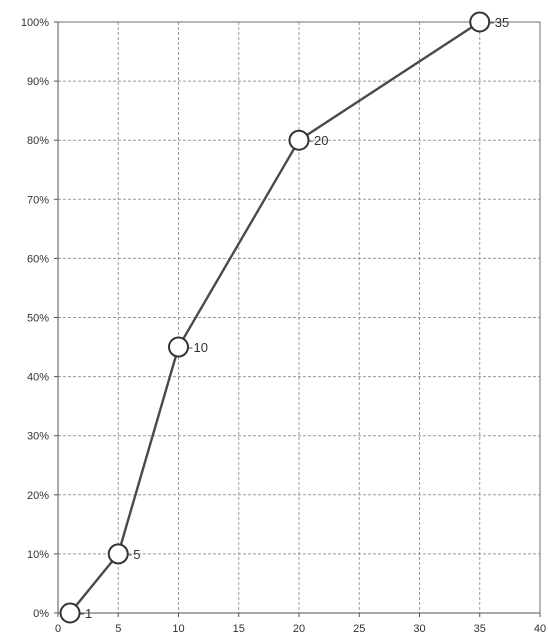 The image size is (548, 640). What do you see at coordinates (118, 629) in the screenshot?
I see `x-tick-label: 5` at bounding box center [118, 629].